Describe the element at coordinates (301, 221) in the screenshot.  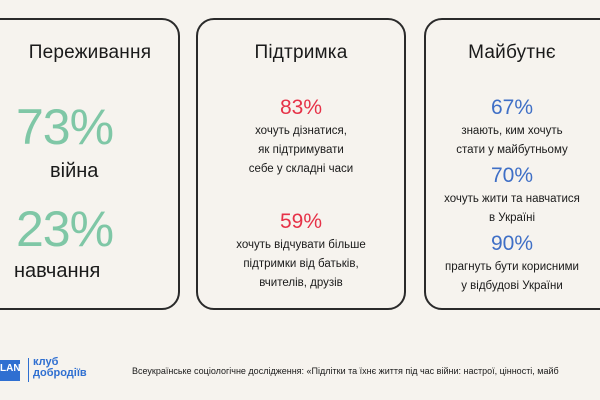
I see `stat-more-support-value: 59%` at that location.